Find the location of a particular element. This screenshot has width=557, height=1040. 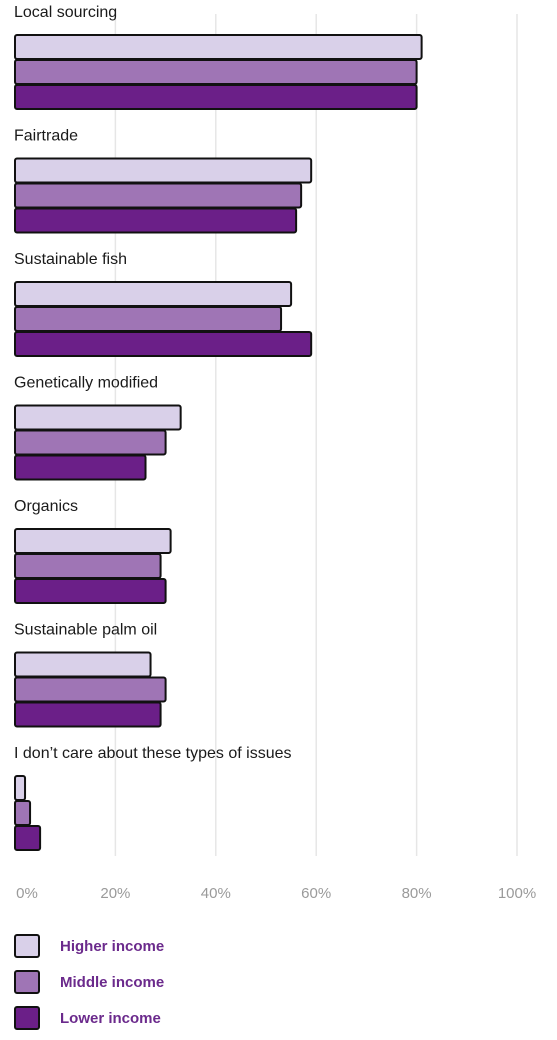

x-axis-tick-labels: 0% 20% 40% 60% 80% 100% is located at coordinates (276, 893).